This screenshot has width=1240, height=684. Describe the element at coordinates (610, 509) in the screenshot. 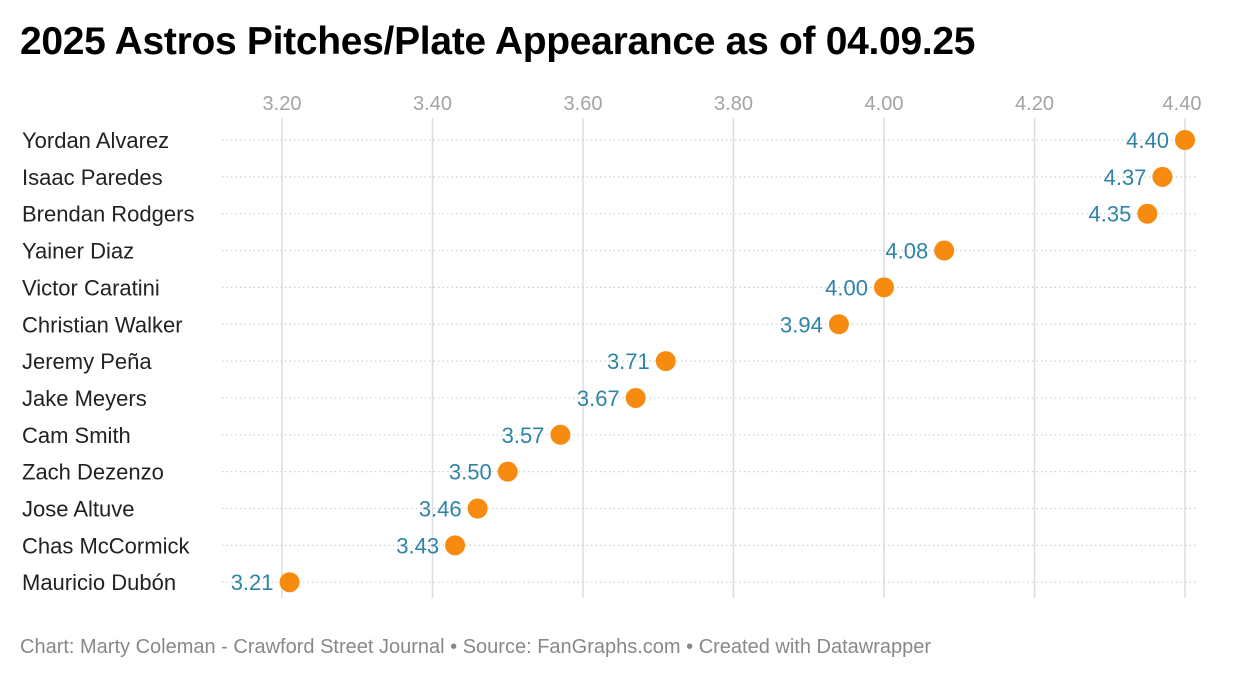

I see `chart-row: Jose Altuve 3.46` at that location.